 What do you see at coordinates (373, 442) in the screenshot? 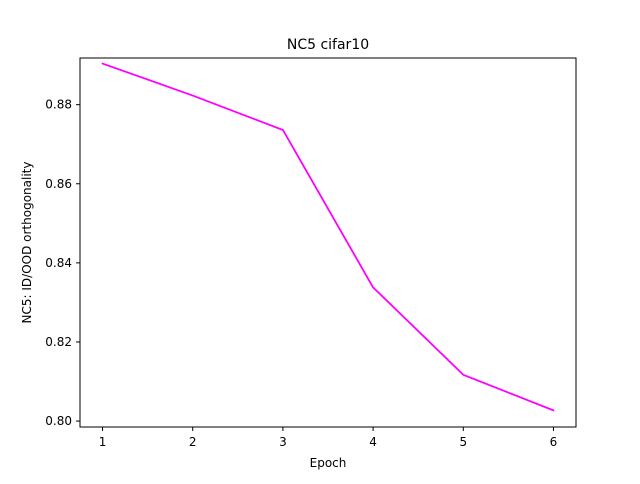
I see `x-tick-label: 4` at bounding box center [373, 442].